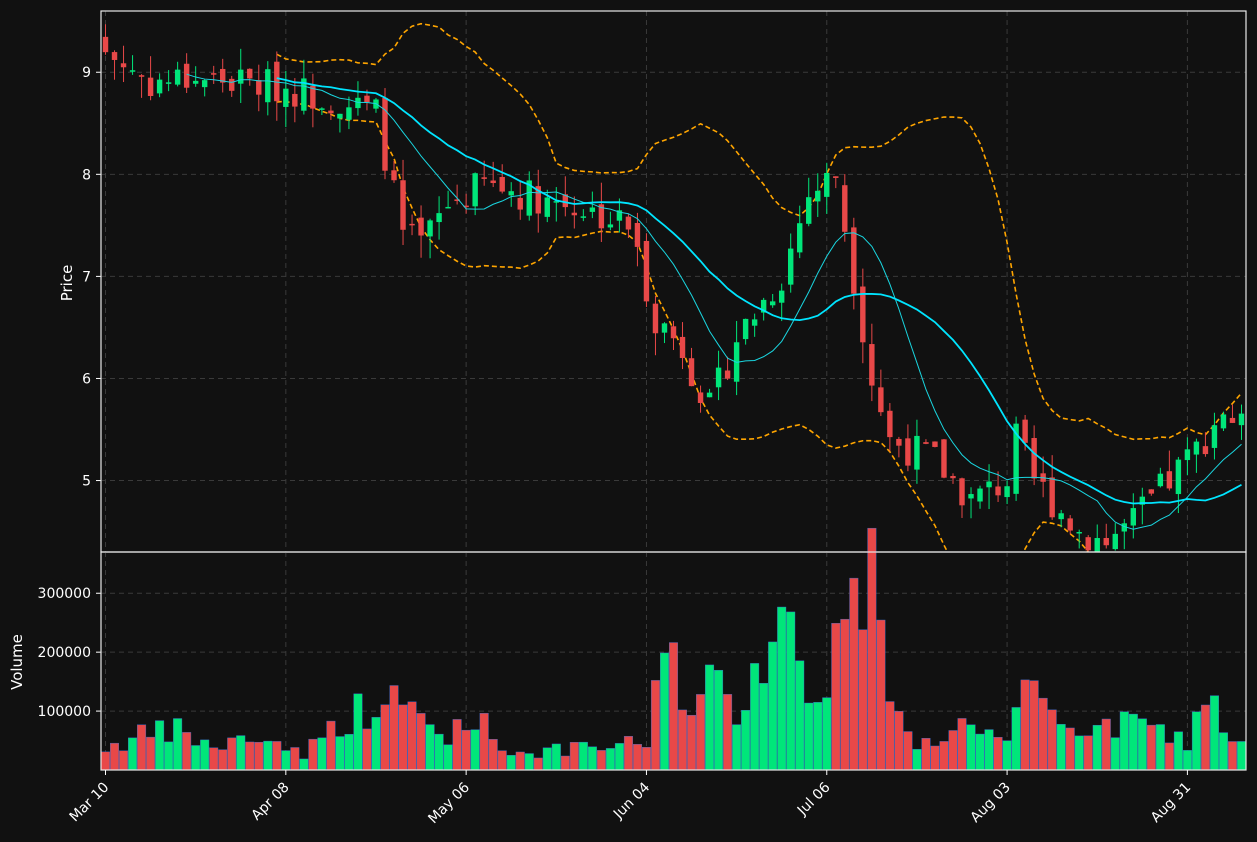  What do you see at coordinates (17, 662) in the screenshot?
I see `volume-axis-label: Volume` at bounding box center [17, 662].